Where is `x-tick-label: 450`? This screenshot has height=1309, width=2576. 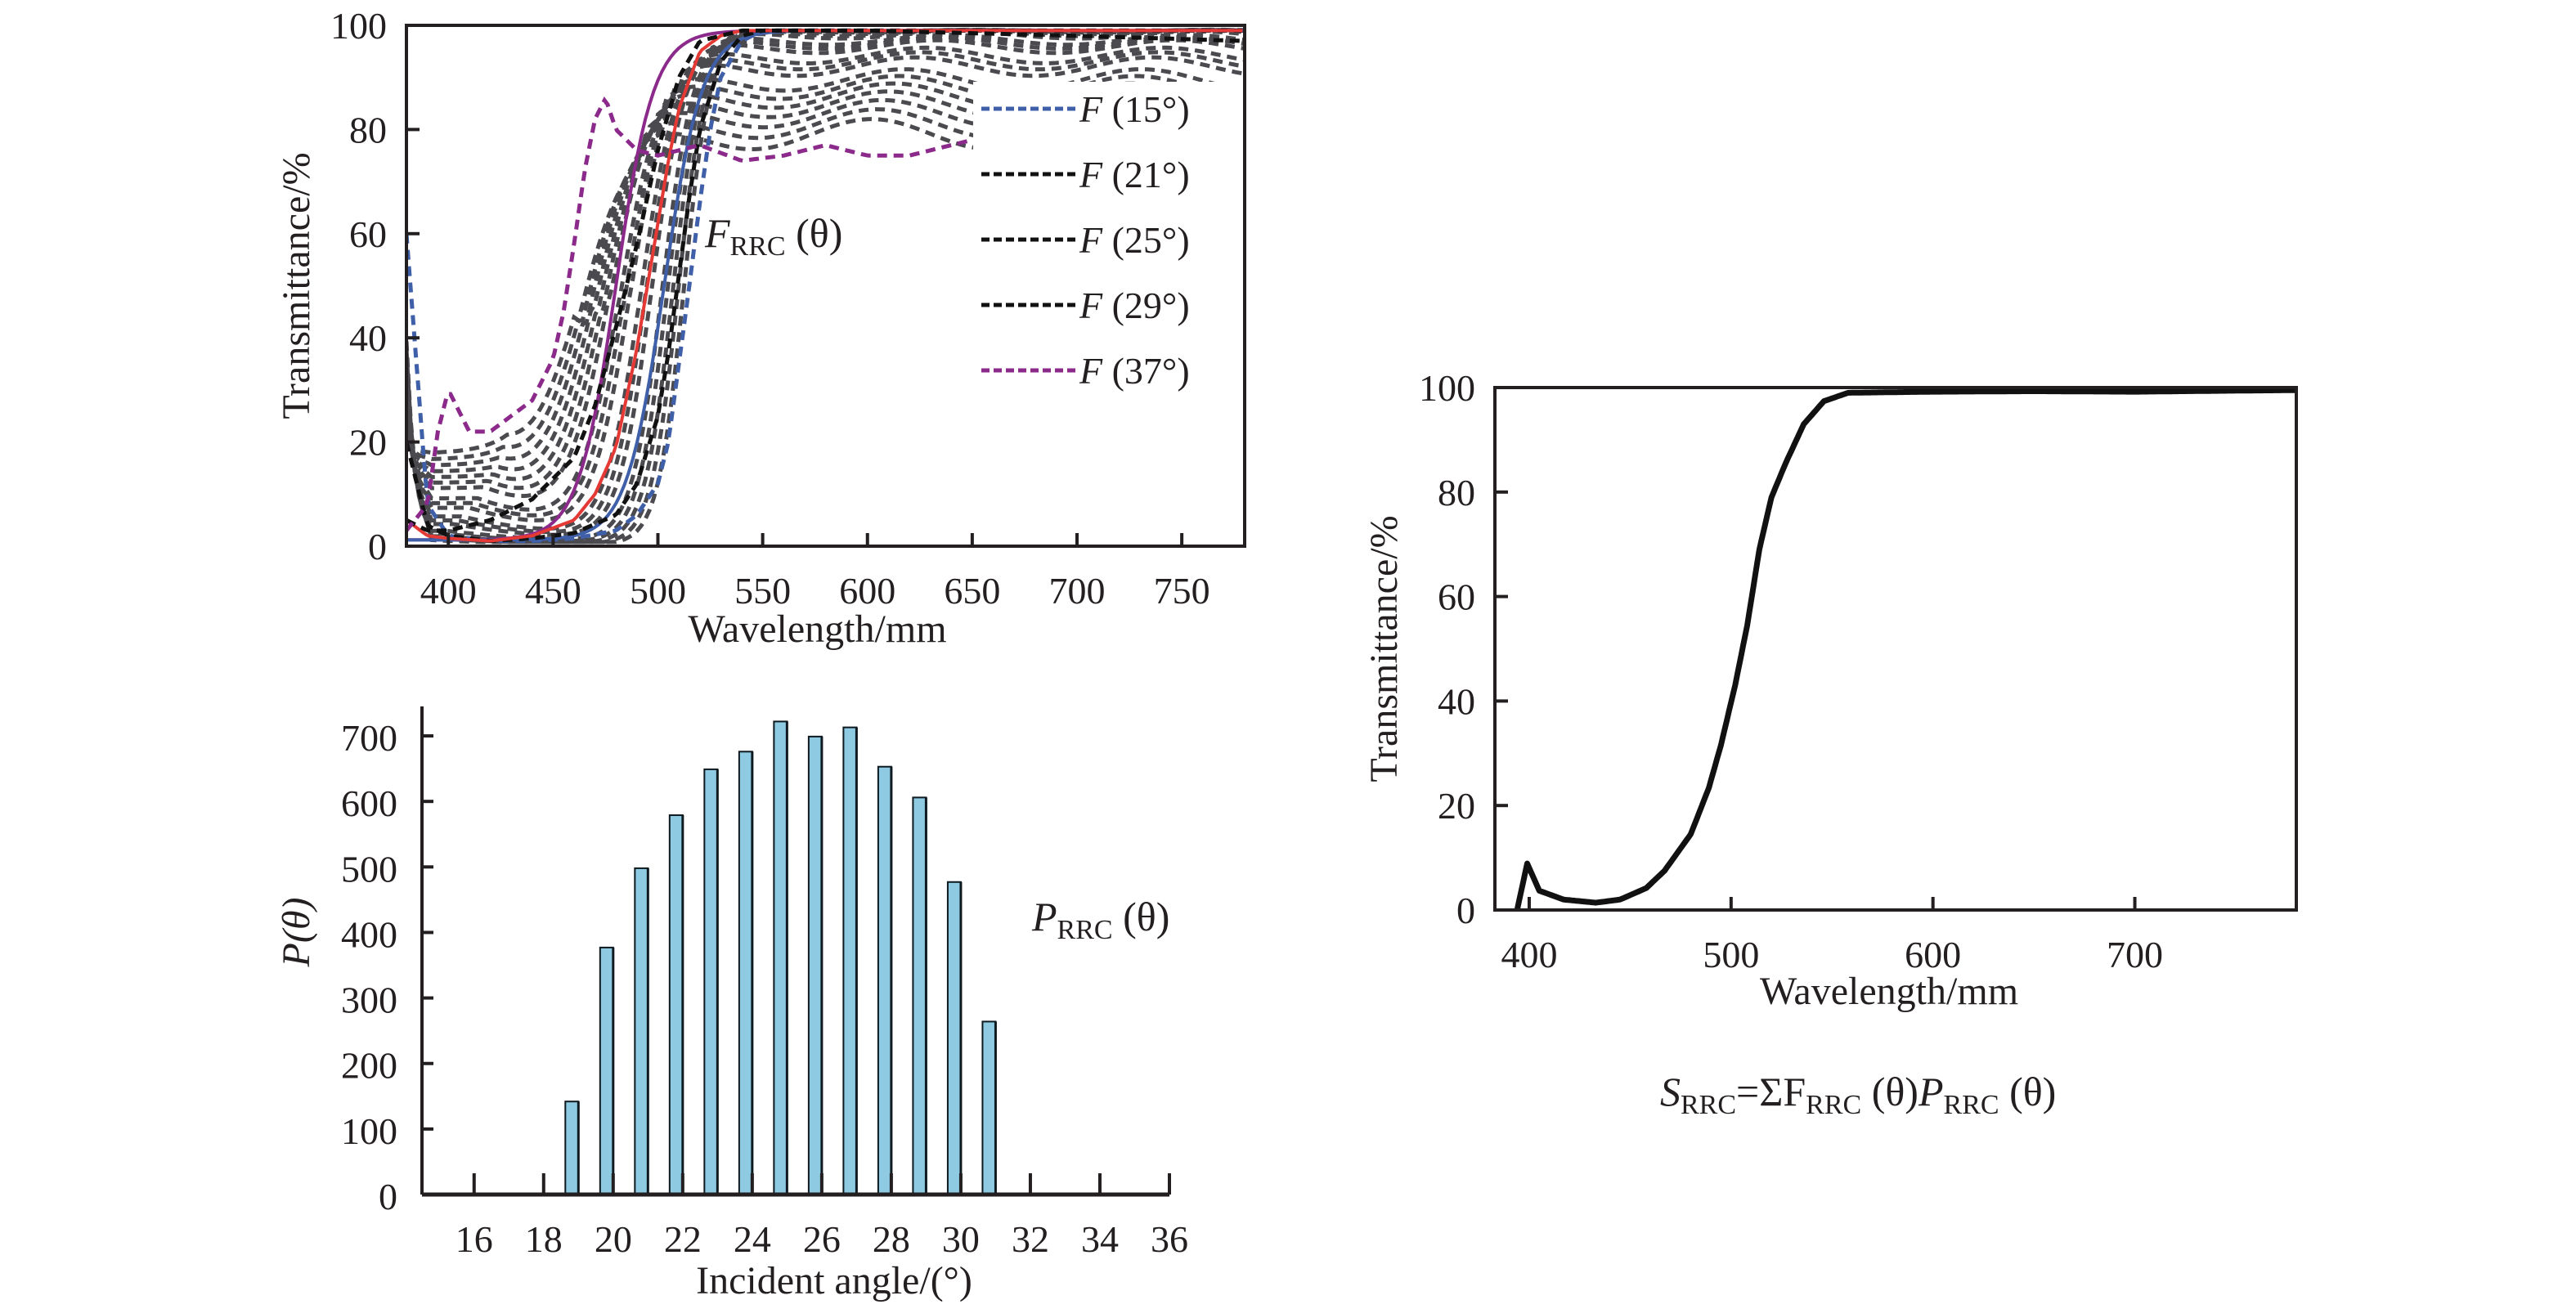
x-tick-label: 450 is located at coordinates (553, 591).